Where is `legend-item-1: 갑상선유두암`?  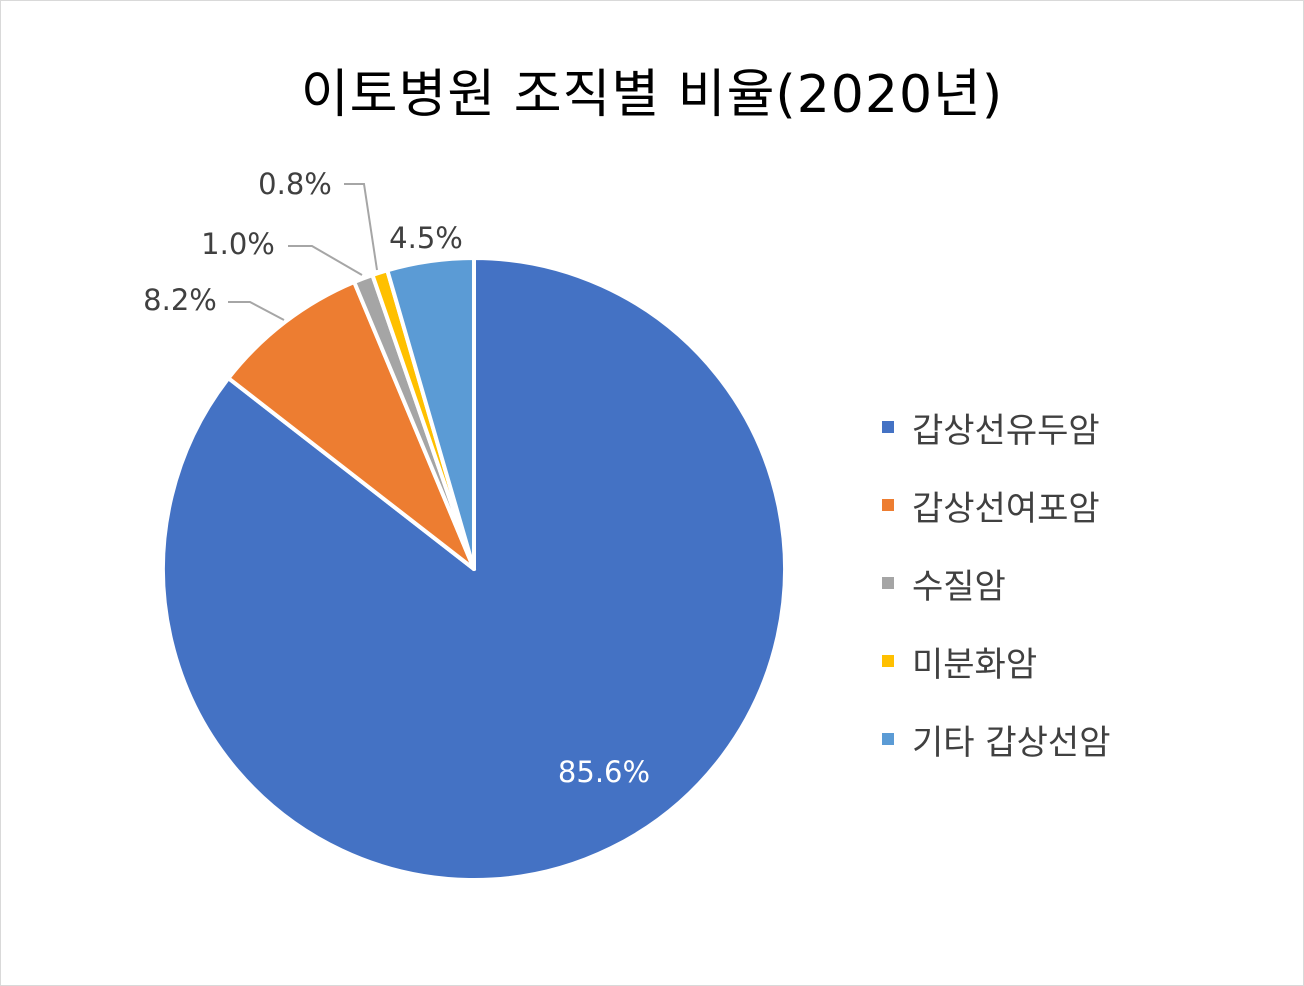 legend-item-1: 갑상선유두암 is located at coordinates (1082, 427).